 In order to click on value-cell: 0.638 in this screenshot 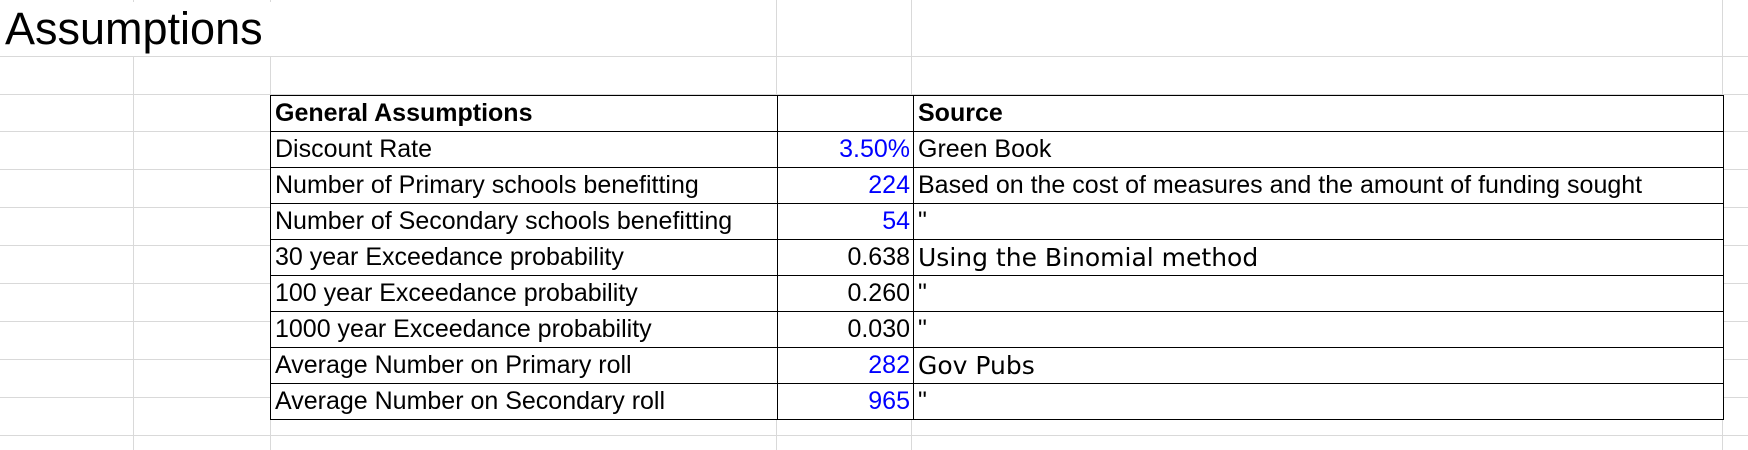, I will do `click(845, 257)`.